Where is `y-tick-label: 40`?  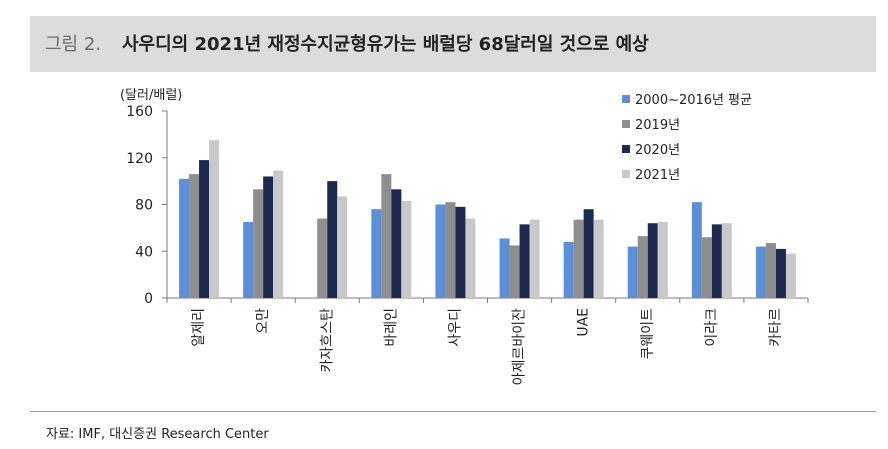 y-tick-label: 40 is located at coordinates (144, 252).